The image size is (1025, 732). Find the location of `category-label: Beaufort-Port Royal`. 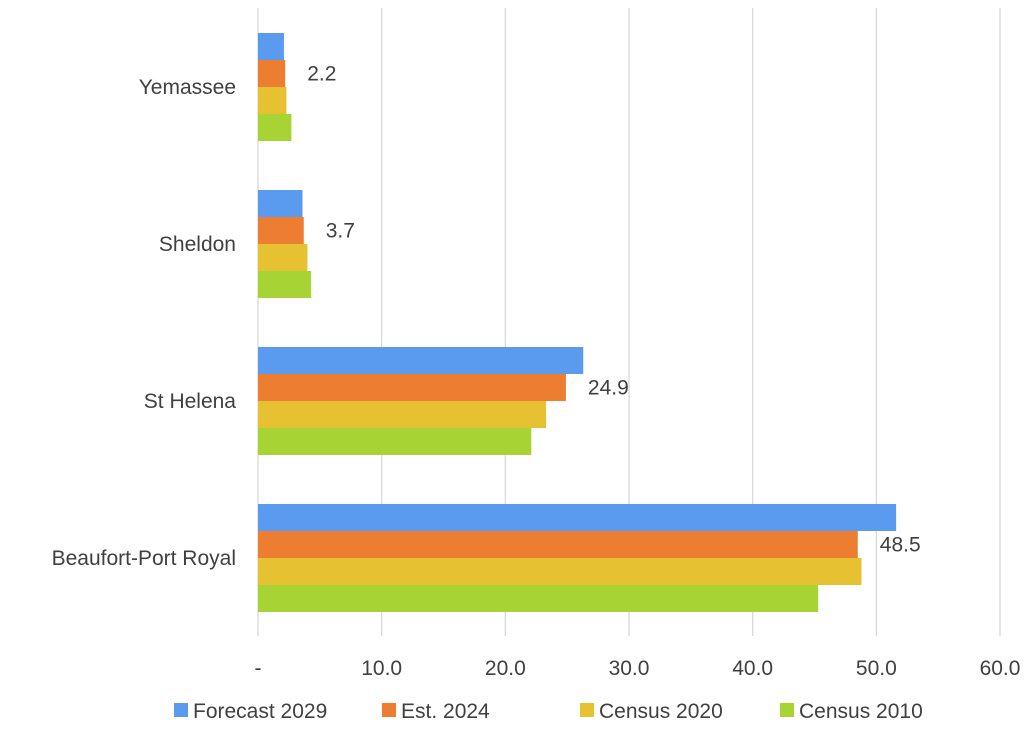

category-label: Beaufort-Port Royal is located at coordinates (144, 558).